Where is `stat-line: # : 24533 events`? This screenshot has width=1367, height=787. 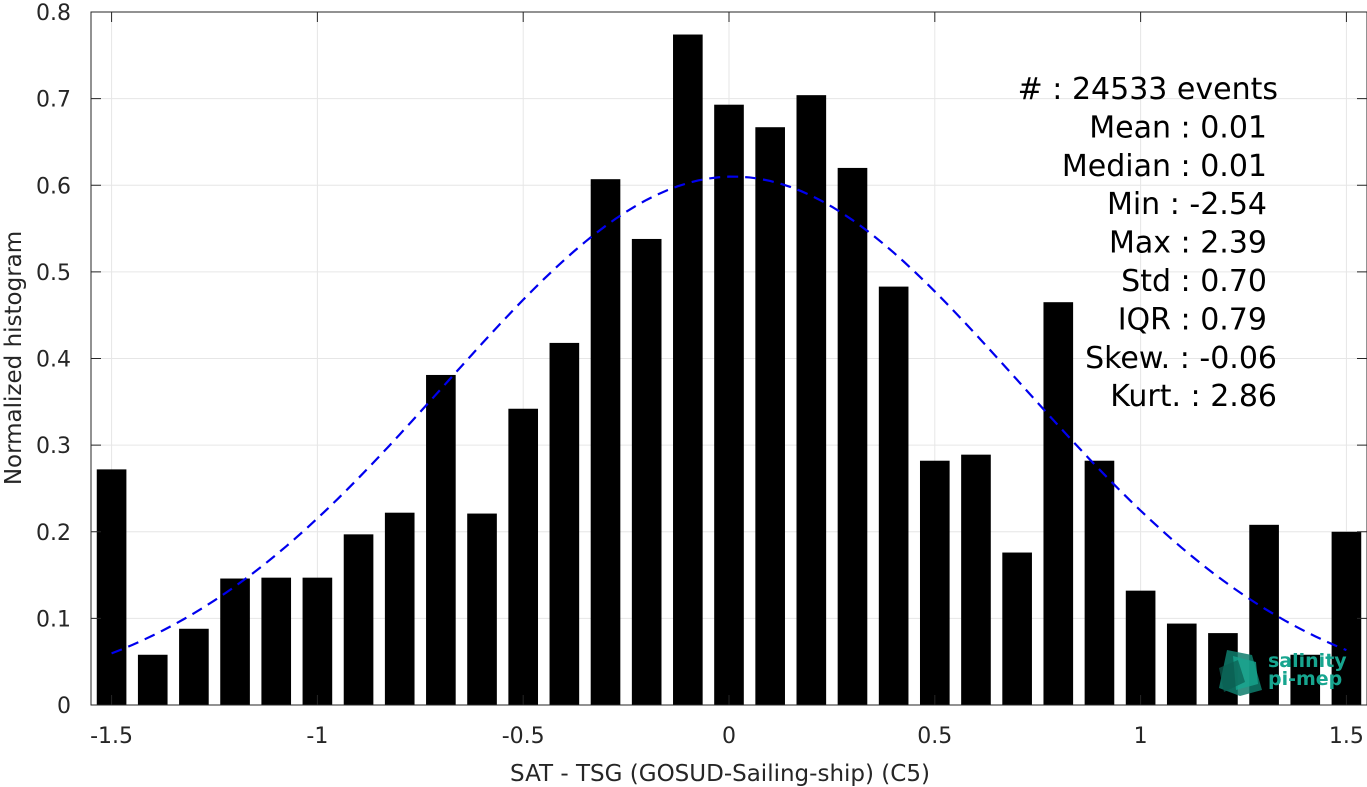
stat-line: # : 24533 events is located at coordinates (1148, 89).